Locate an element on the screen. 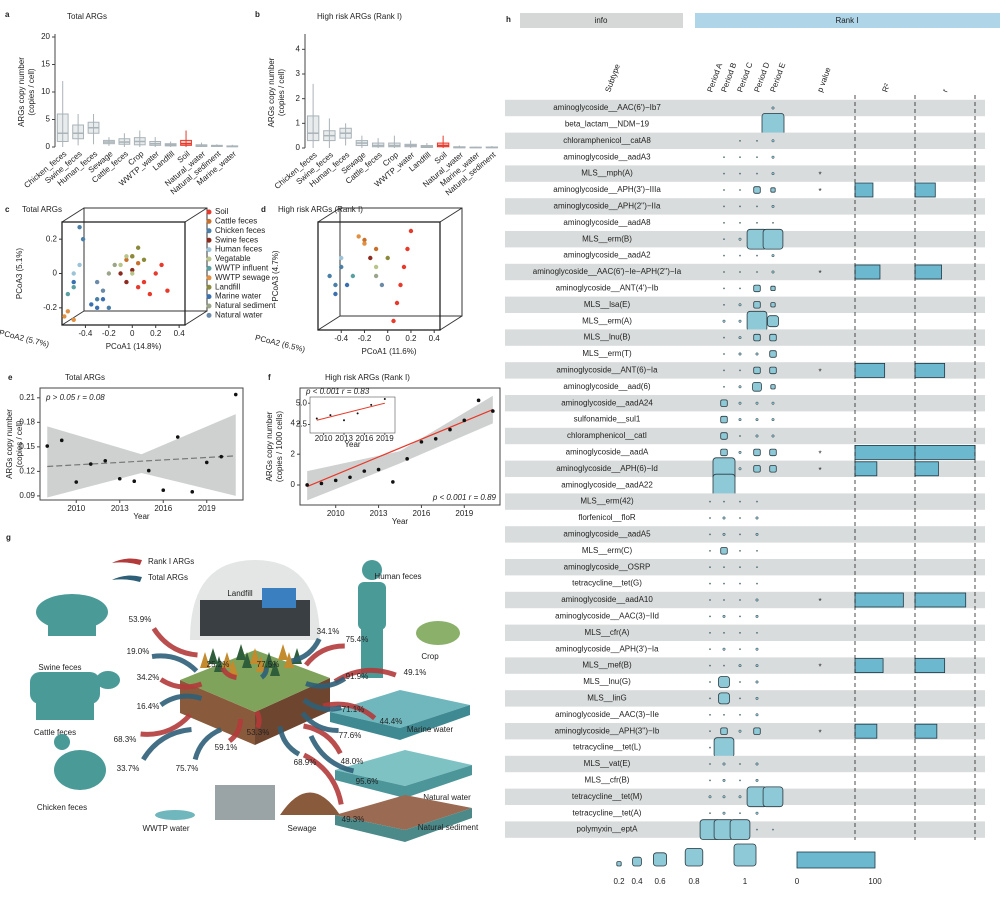 Image resolution: width=1004 pixels, height=900 pixels. x-tick-label: 2010 is located at coordinates (336, 513).